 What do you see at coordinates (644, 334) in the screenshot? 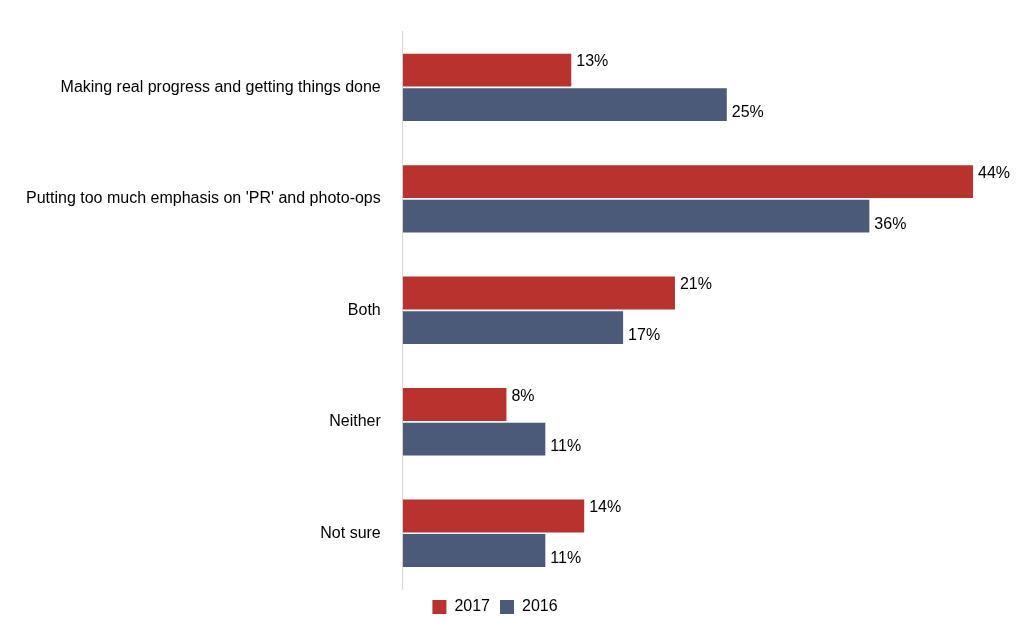
I see `data-label: 17%` at bounding box center [644, 334].